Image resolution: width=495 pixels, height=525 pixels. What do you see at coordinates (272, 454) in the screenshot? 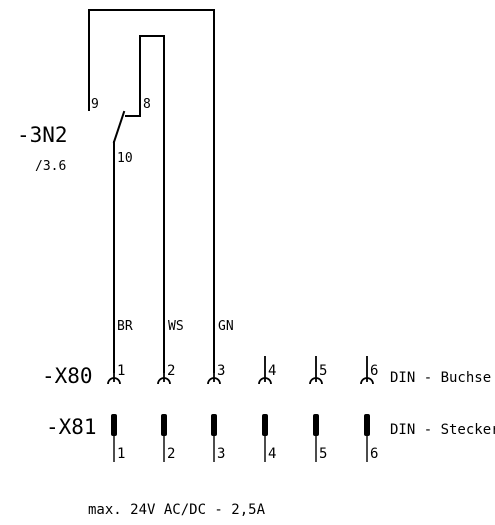
I see `x81-pin-4-label: 4` at bounding box center [272, 454].